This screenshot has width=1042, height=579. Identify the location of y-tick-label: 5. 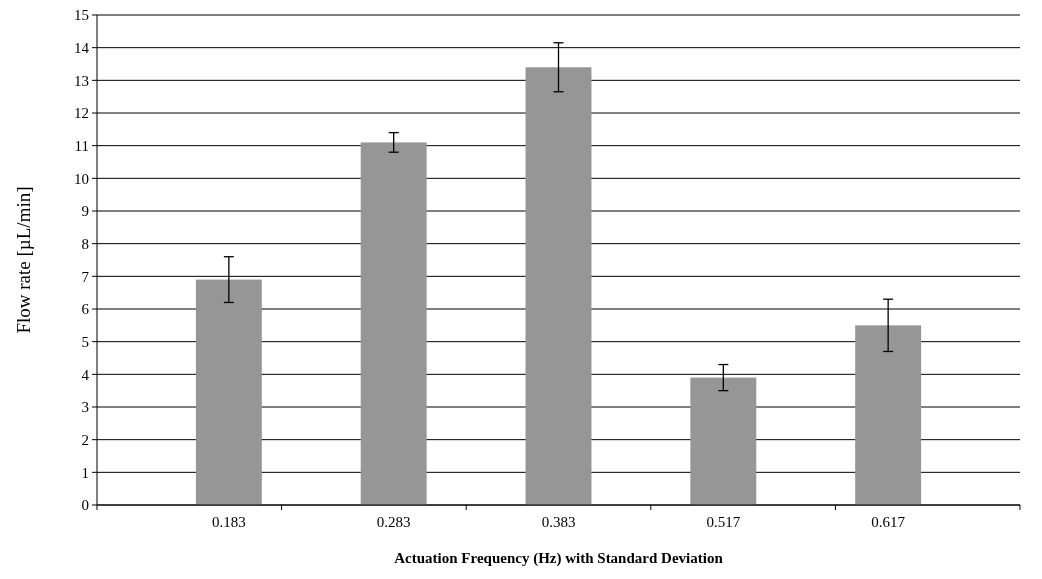
(85, 341).